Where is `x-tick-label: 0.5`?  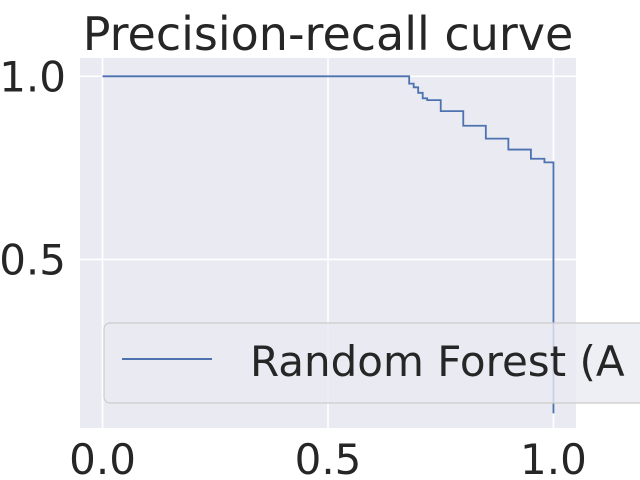 x-tick-label: 0.5 is located at coordinates (328, 457).